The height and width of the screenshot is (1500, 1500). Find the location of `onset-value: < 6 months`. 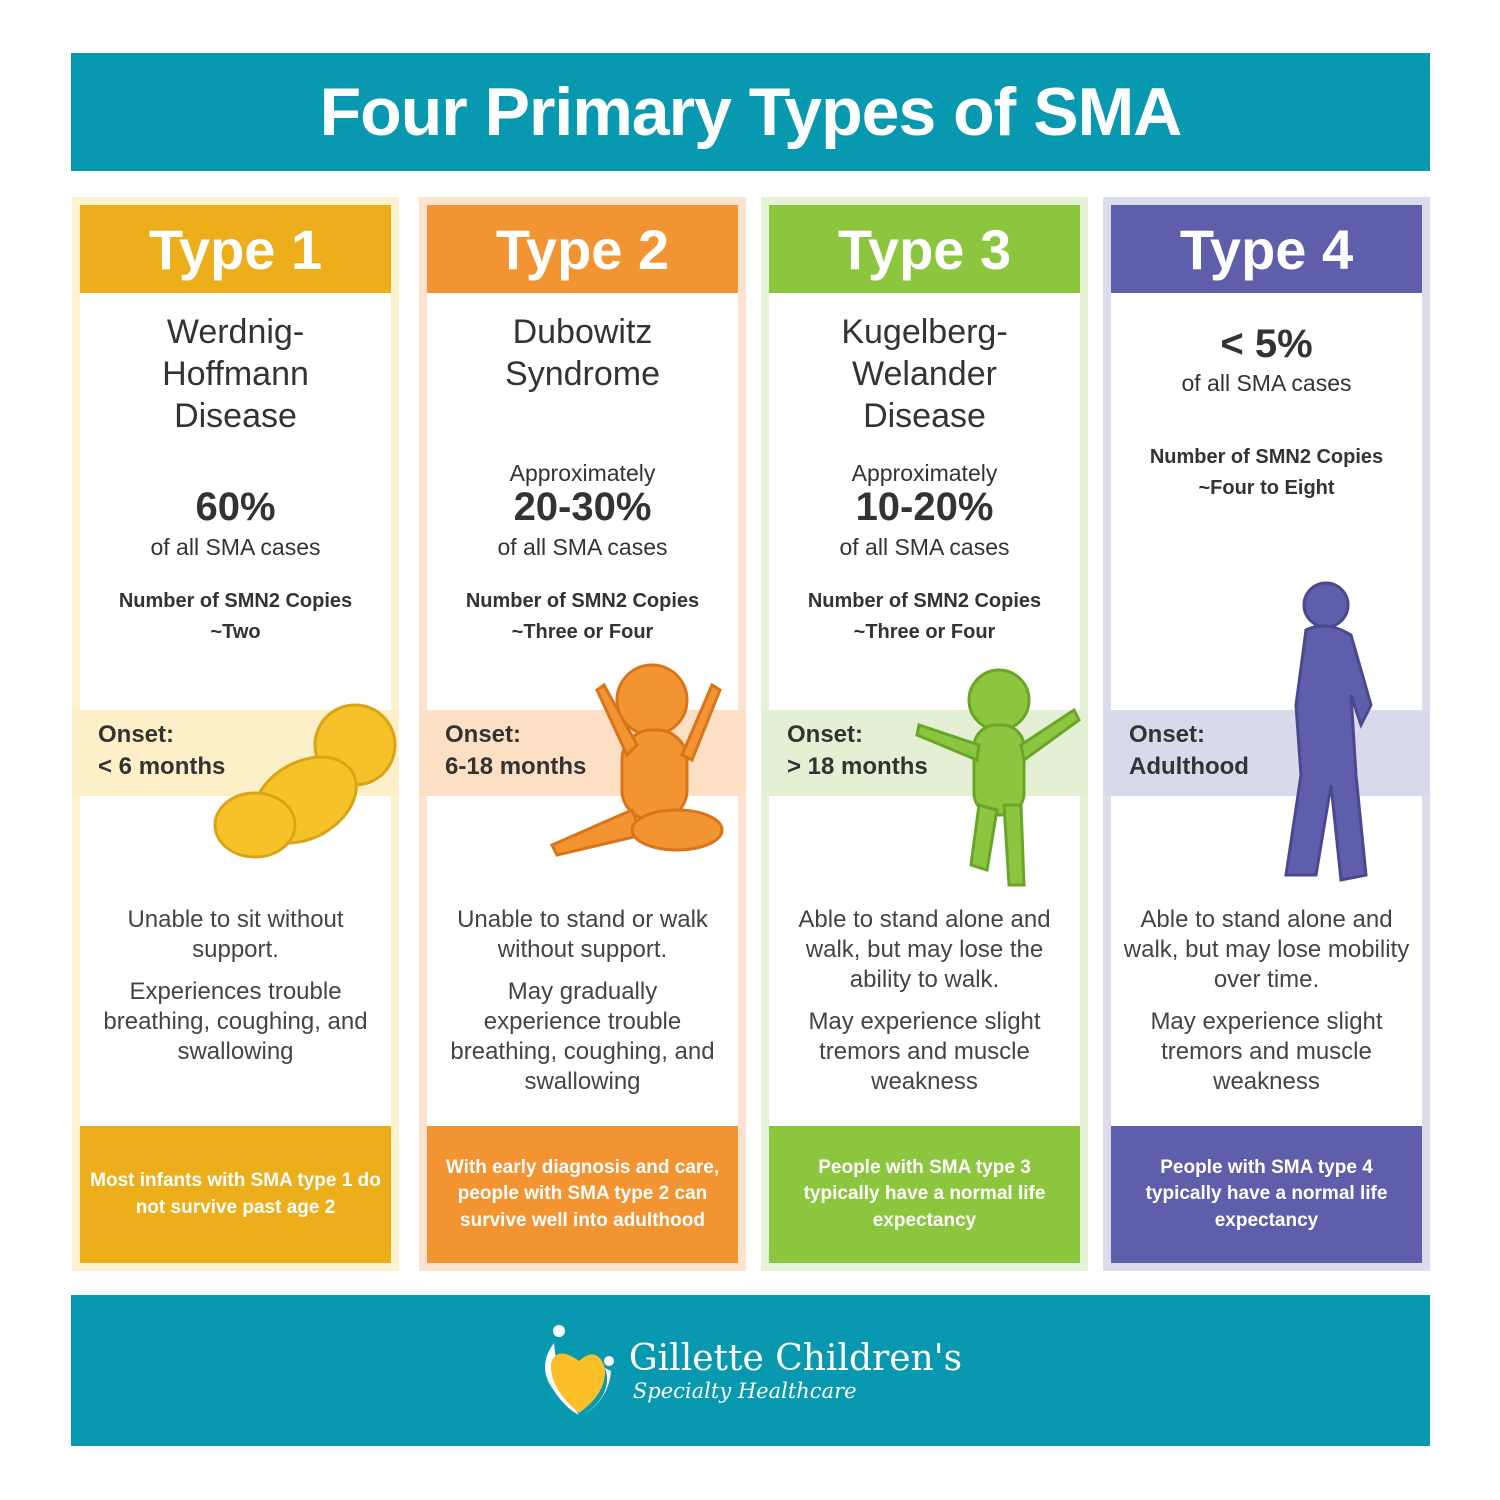

onset-value: < 6 months is located at coordinates (162, 766).